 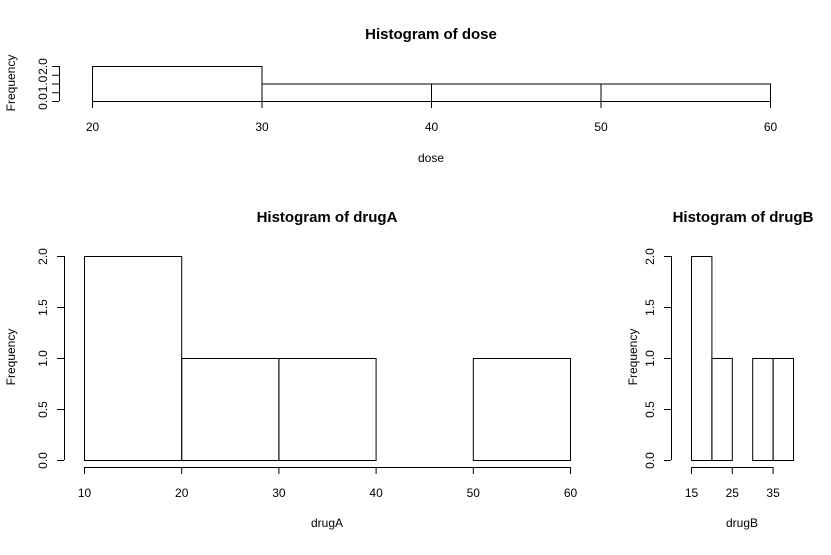 What do you see at coordinates (327, 523) in the screenshot?
I see `x-axis-label: drugA` at bounding box center [327, 523].